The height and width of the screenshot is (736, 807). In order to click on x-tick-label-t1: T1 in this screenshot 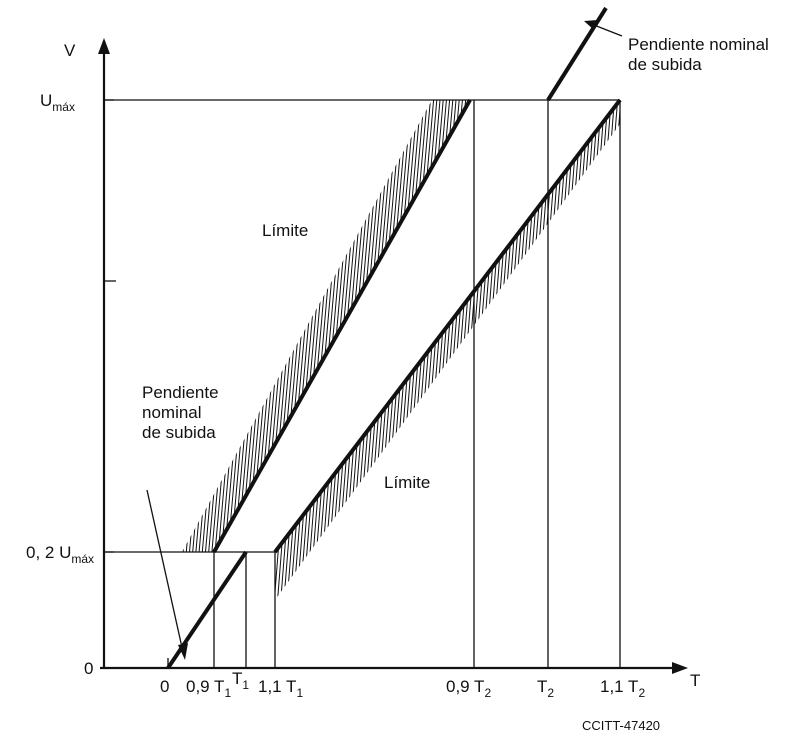, I will do `click(240, 680)`.